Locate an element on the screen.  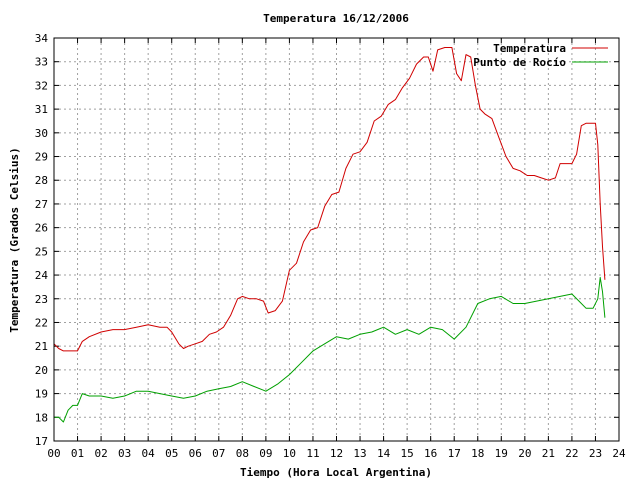
y-tick-label: 33 is located at coordinates (41, 62).